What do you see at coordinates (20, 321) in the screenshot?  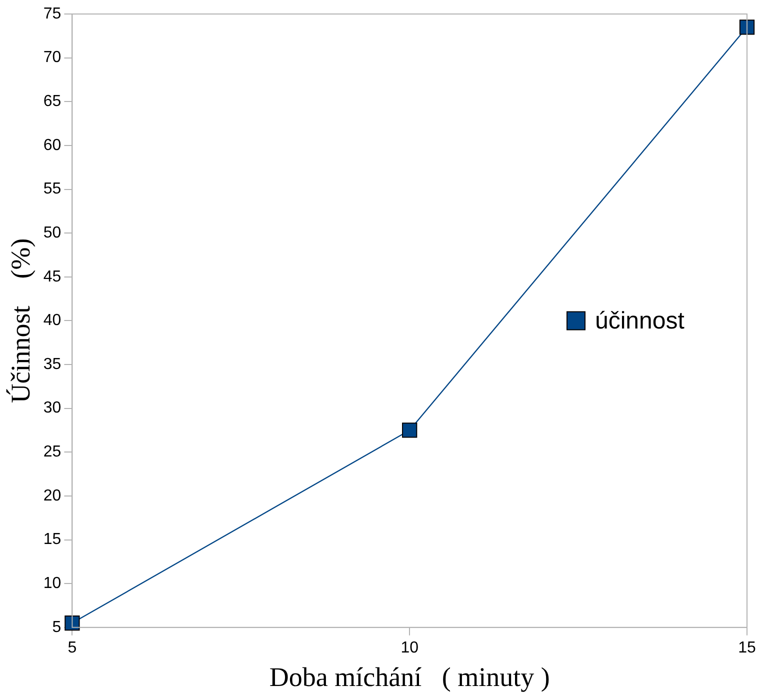 I see `y-axis-title: Účinnost (%)` at bounding box center [20, 321].